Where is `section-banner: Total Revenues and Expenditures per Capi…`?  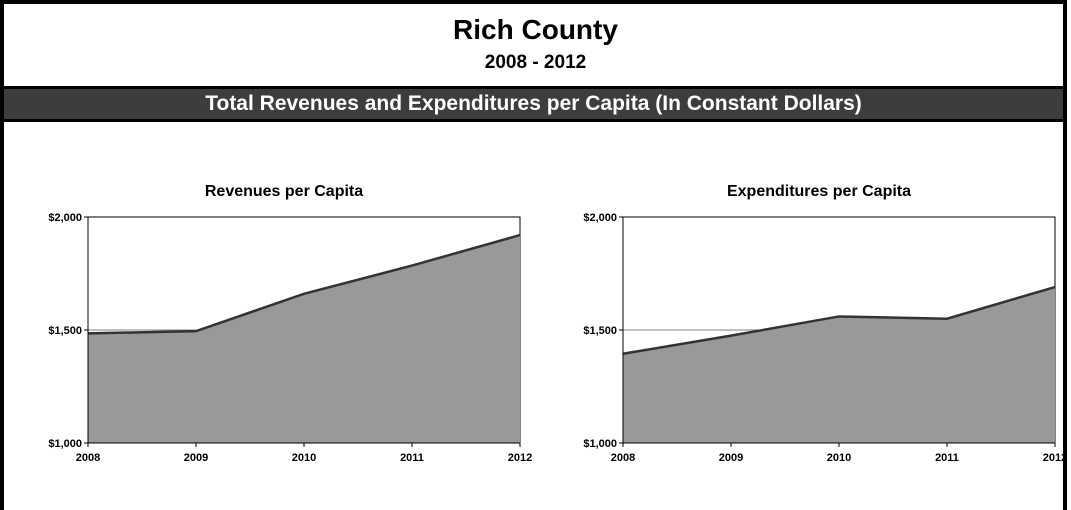 section-banner: Total Revenues and Expenditures per Capi… is located at coordinates (533, 104).